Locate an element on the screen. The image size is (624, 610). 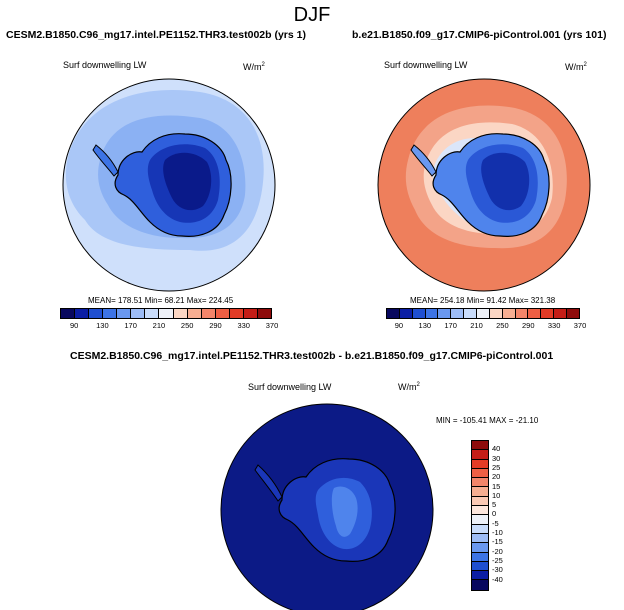
right-colorbar-tick: 370 is located at coordinates (580, 325).